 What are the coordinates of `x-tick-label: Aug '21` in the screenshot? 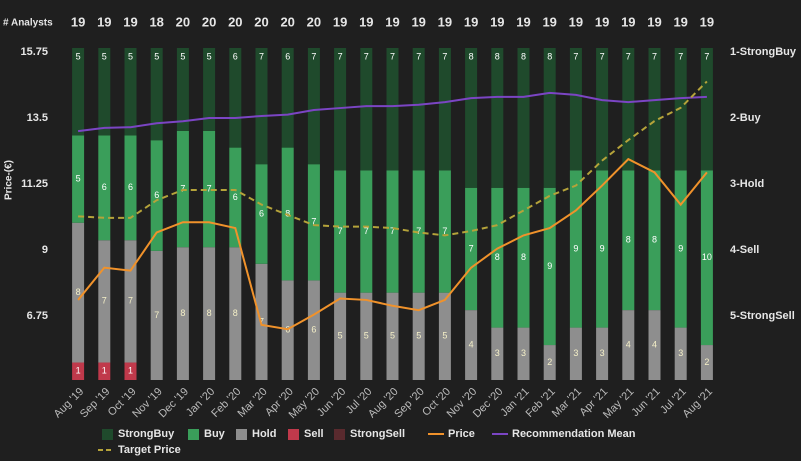 It's located at (697, 403).